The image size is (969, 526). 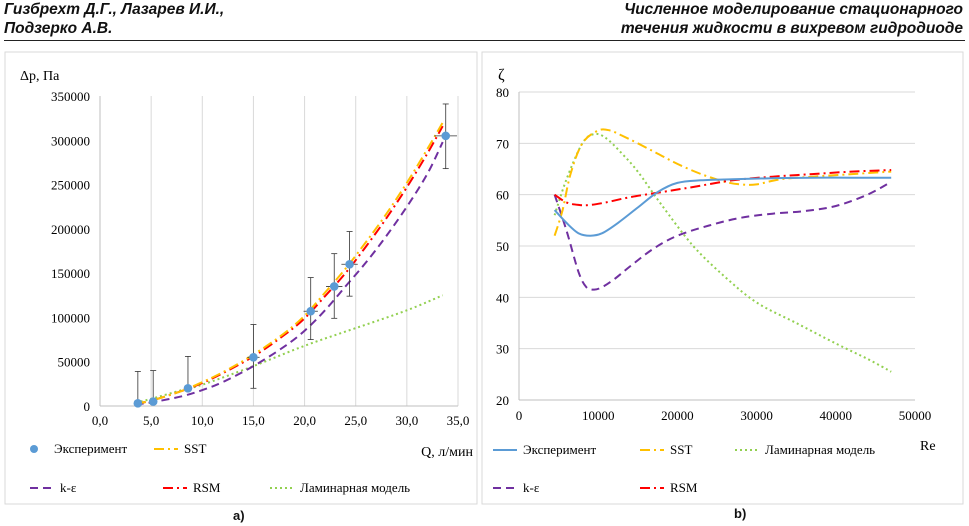 I want to click on chart-b-y-tick-label: 20, so click(x=502, y=400).